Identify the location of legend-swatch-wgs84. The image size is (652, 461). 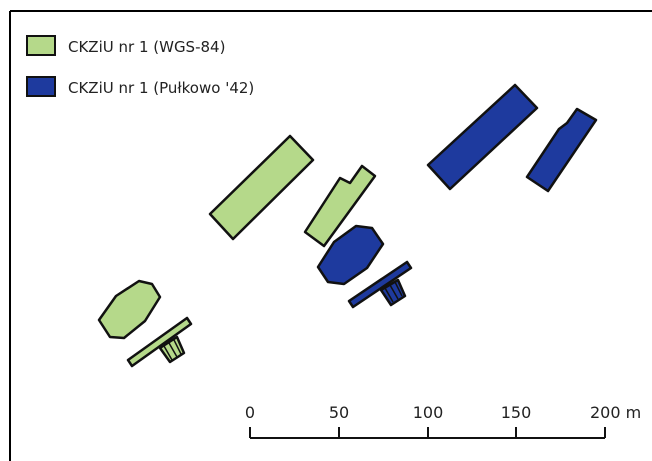
(41, 45).